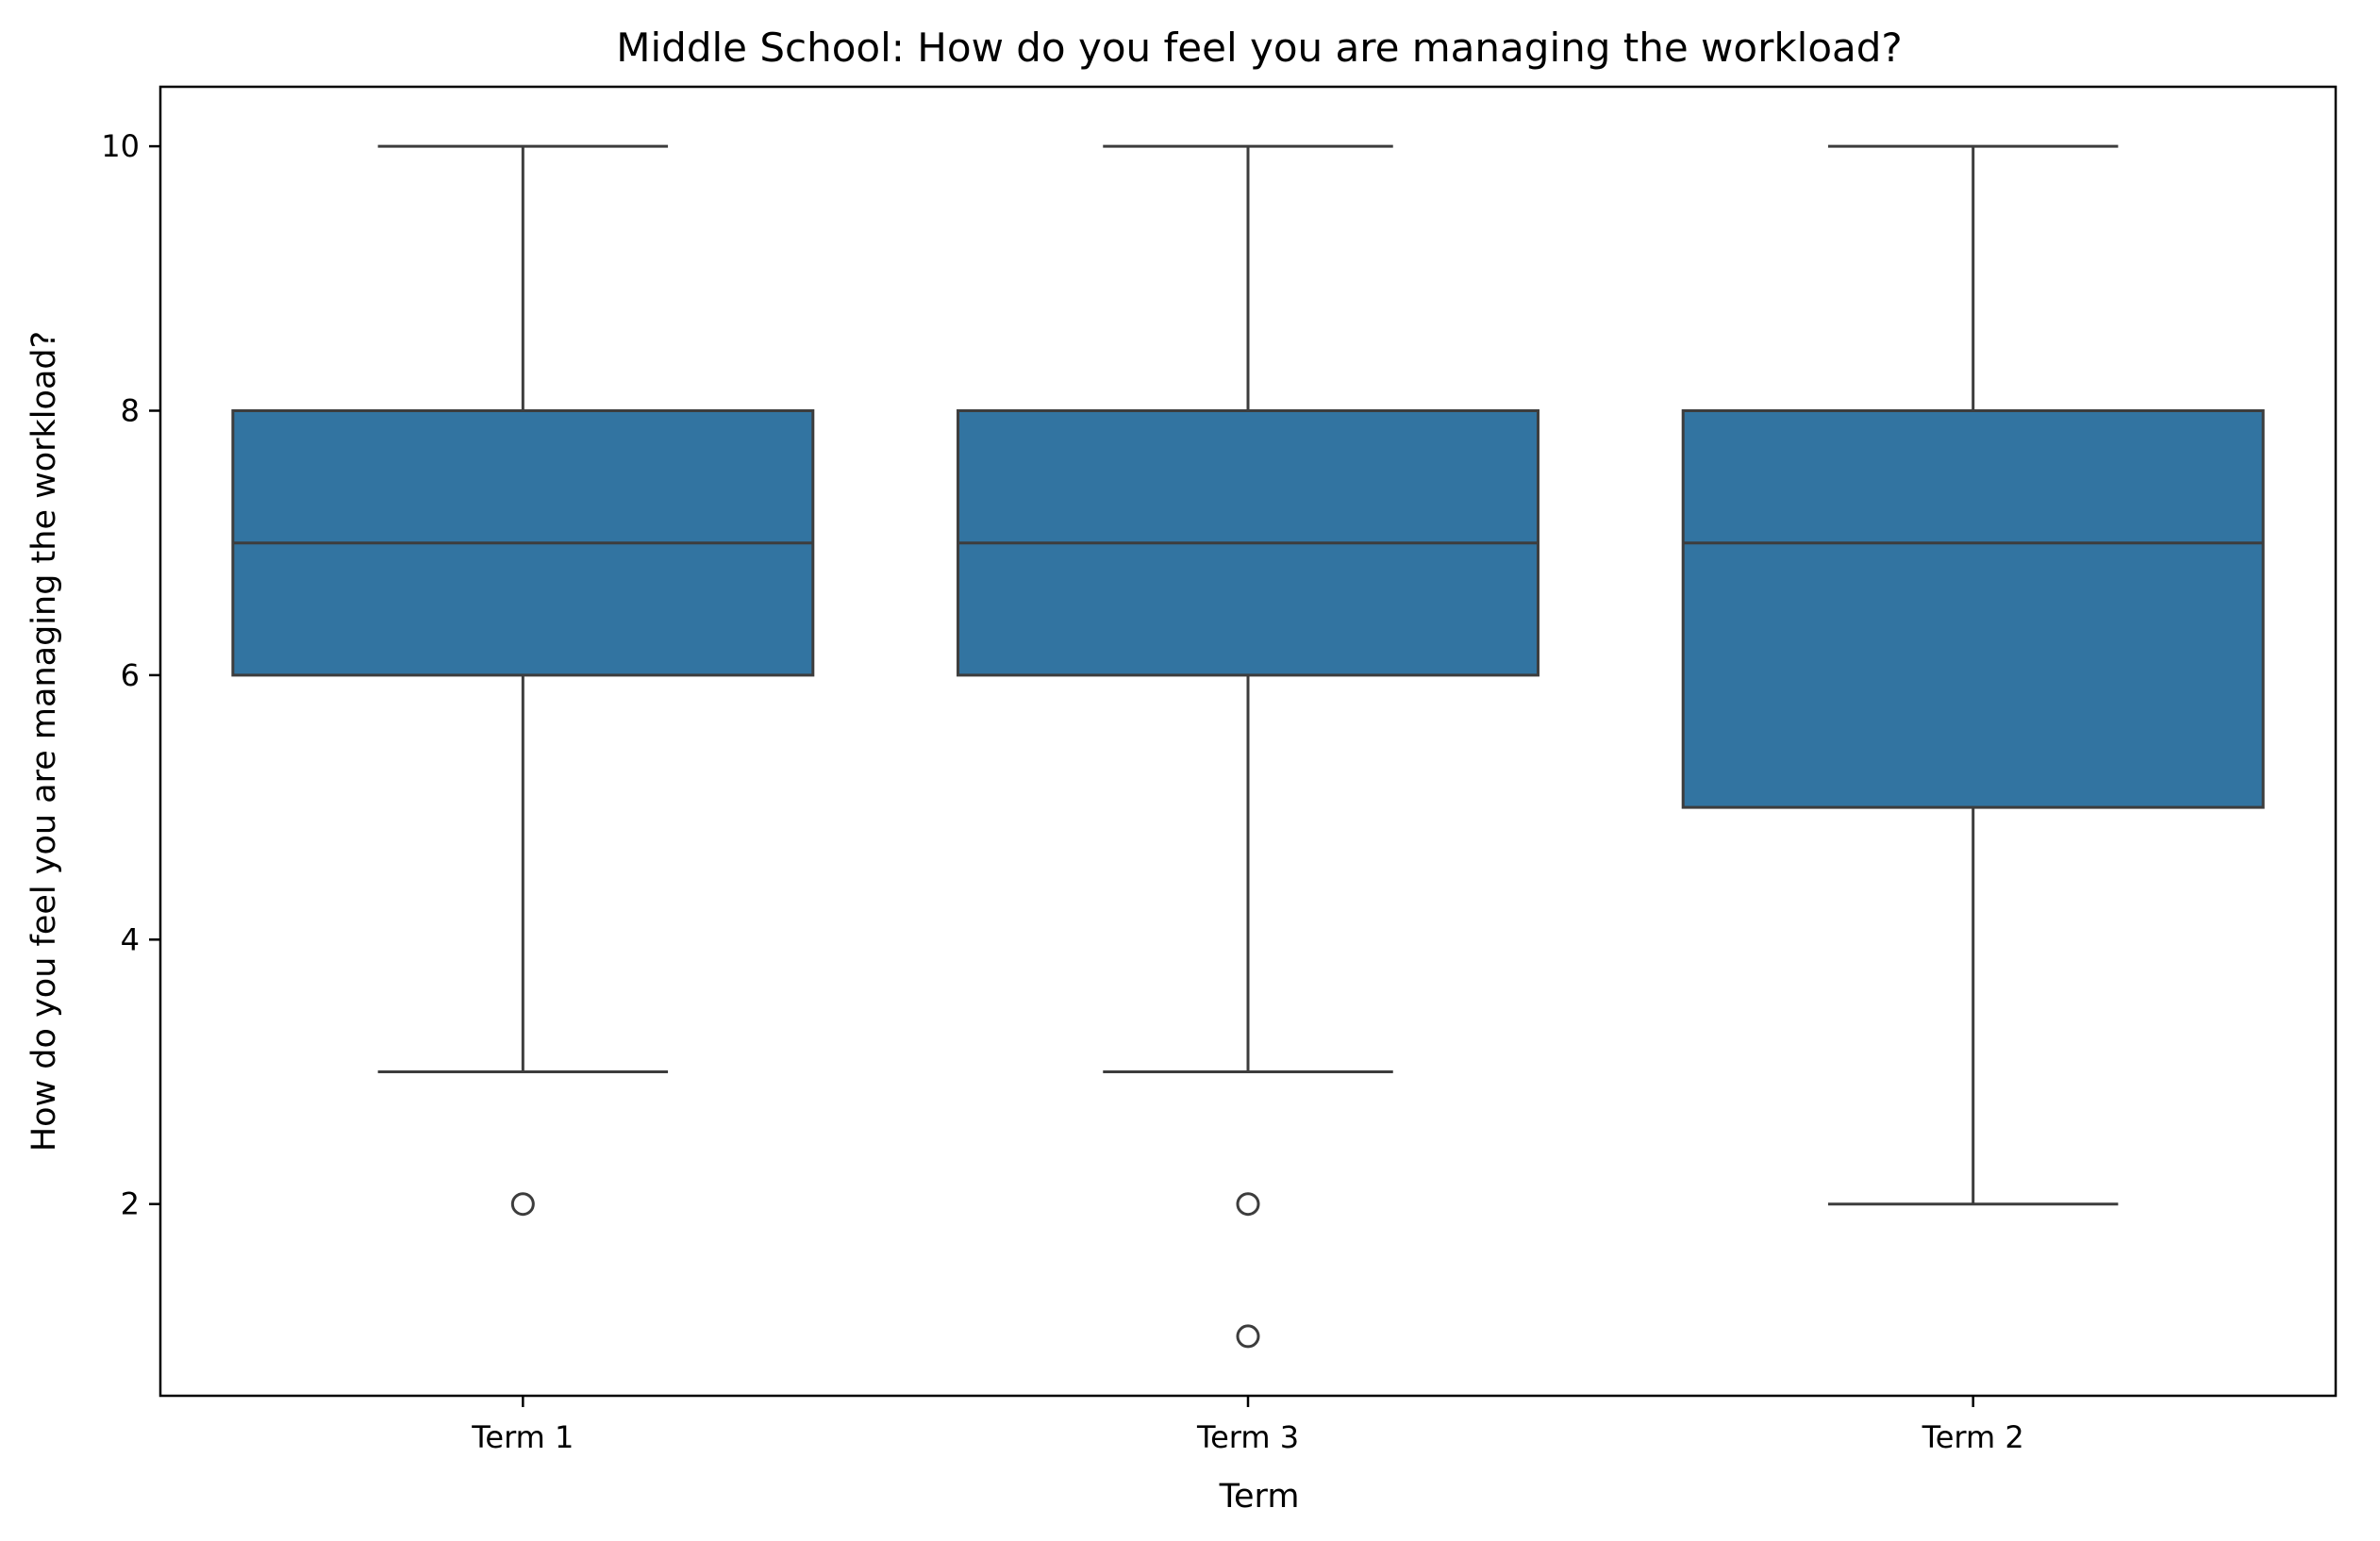 This screenshot has height=1541, width=2380. What do you see at coordinates (1973, 1437) in the screenshot?
I see `x-tick-label: Term 2` at bounding box center [1973, 1437].